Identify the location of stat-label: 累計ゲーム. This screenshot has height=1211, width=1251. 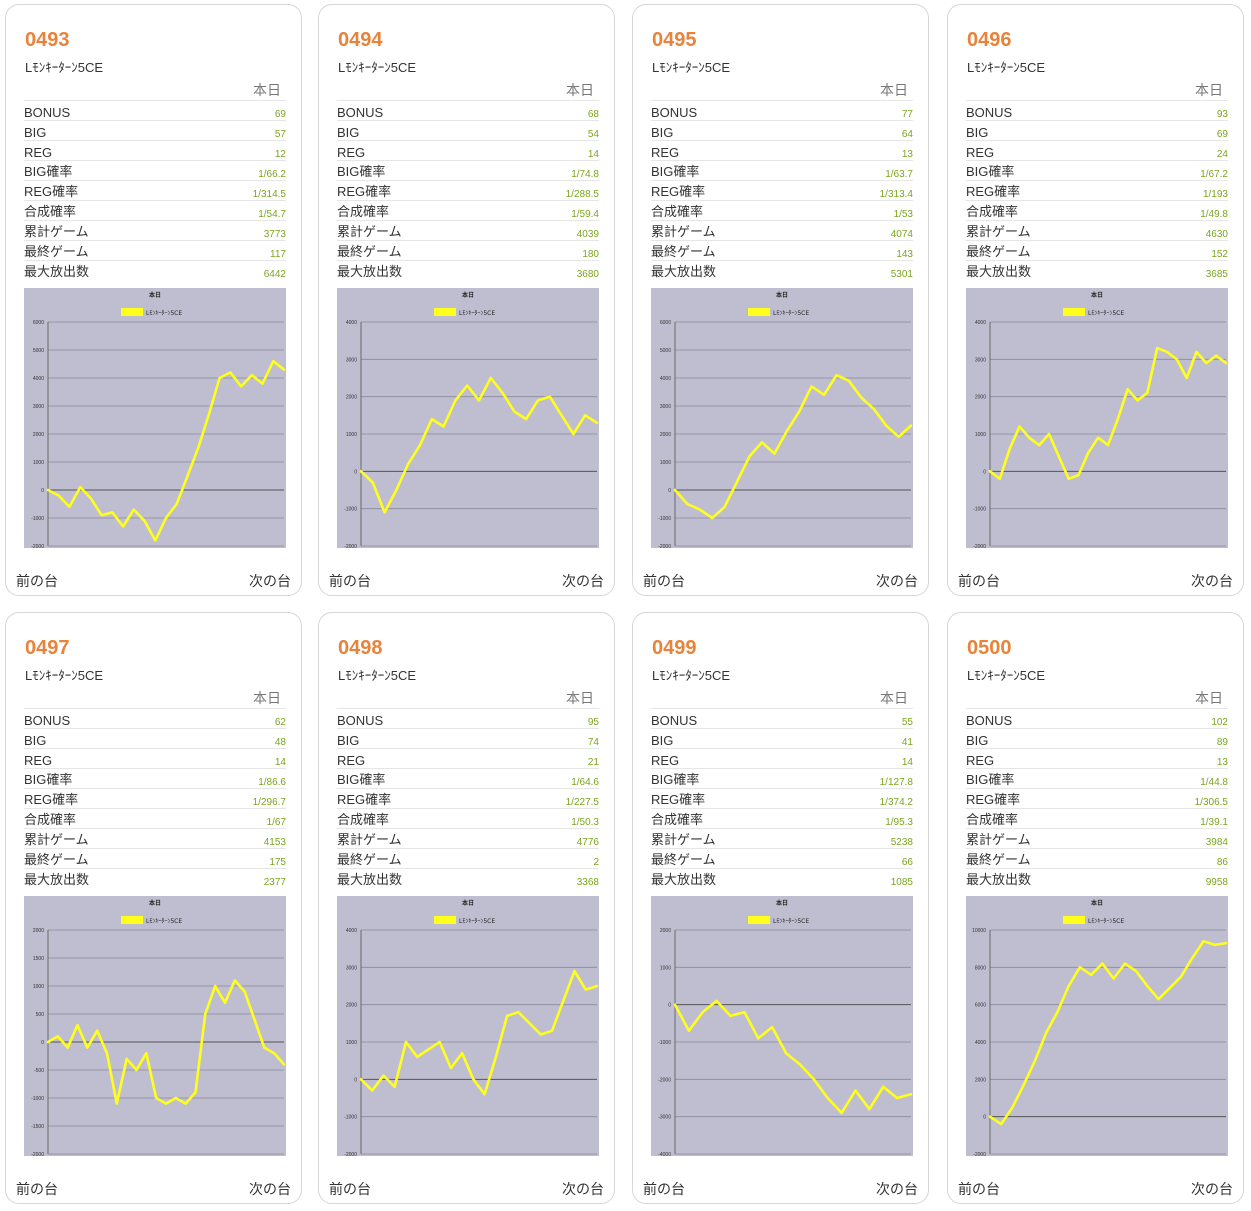
(111, 230).